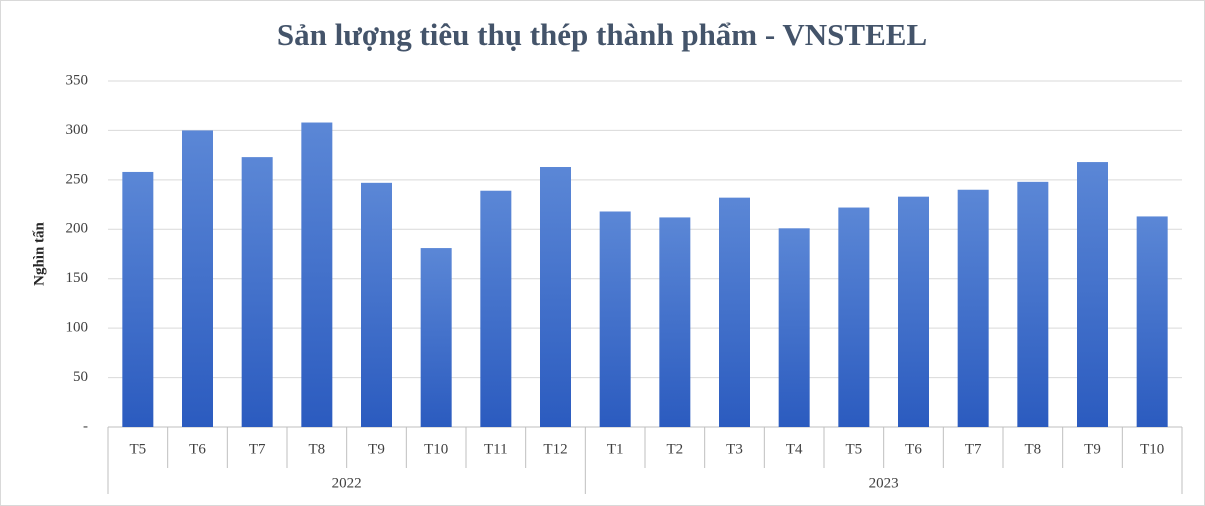 The width and height of the screenshot is (1205, 506). What do you see at coordinates (77, 278) in the screenshot?
I see `y-tick-label: 150` at bounding box center [77, 278].